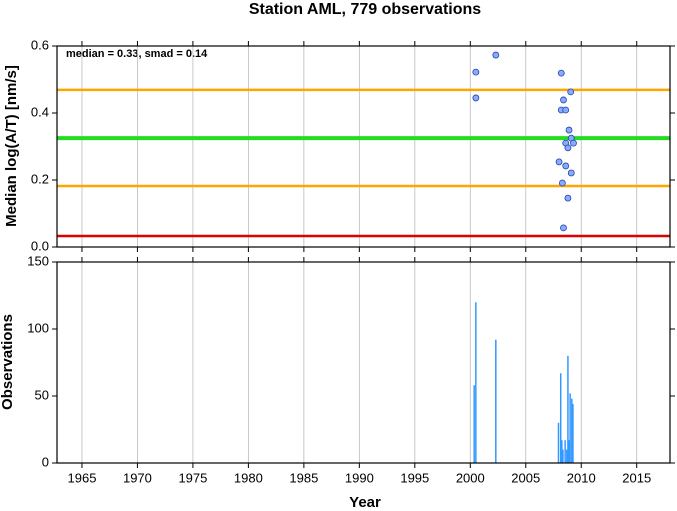 This screenshot has height=511, width=677. What do you see at coordinates (192, 477) in the screenshot?
I see `x-tick-label: 1975` at bounding box center [192, 477].